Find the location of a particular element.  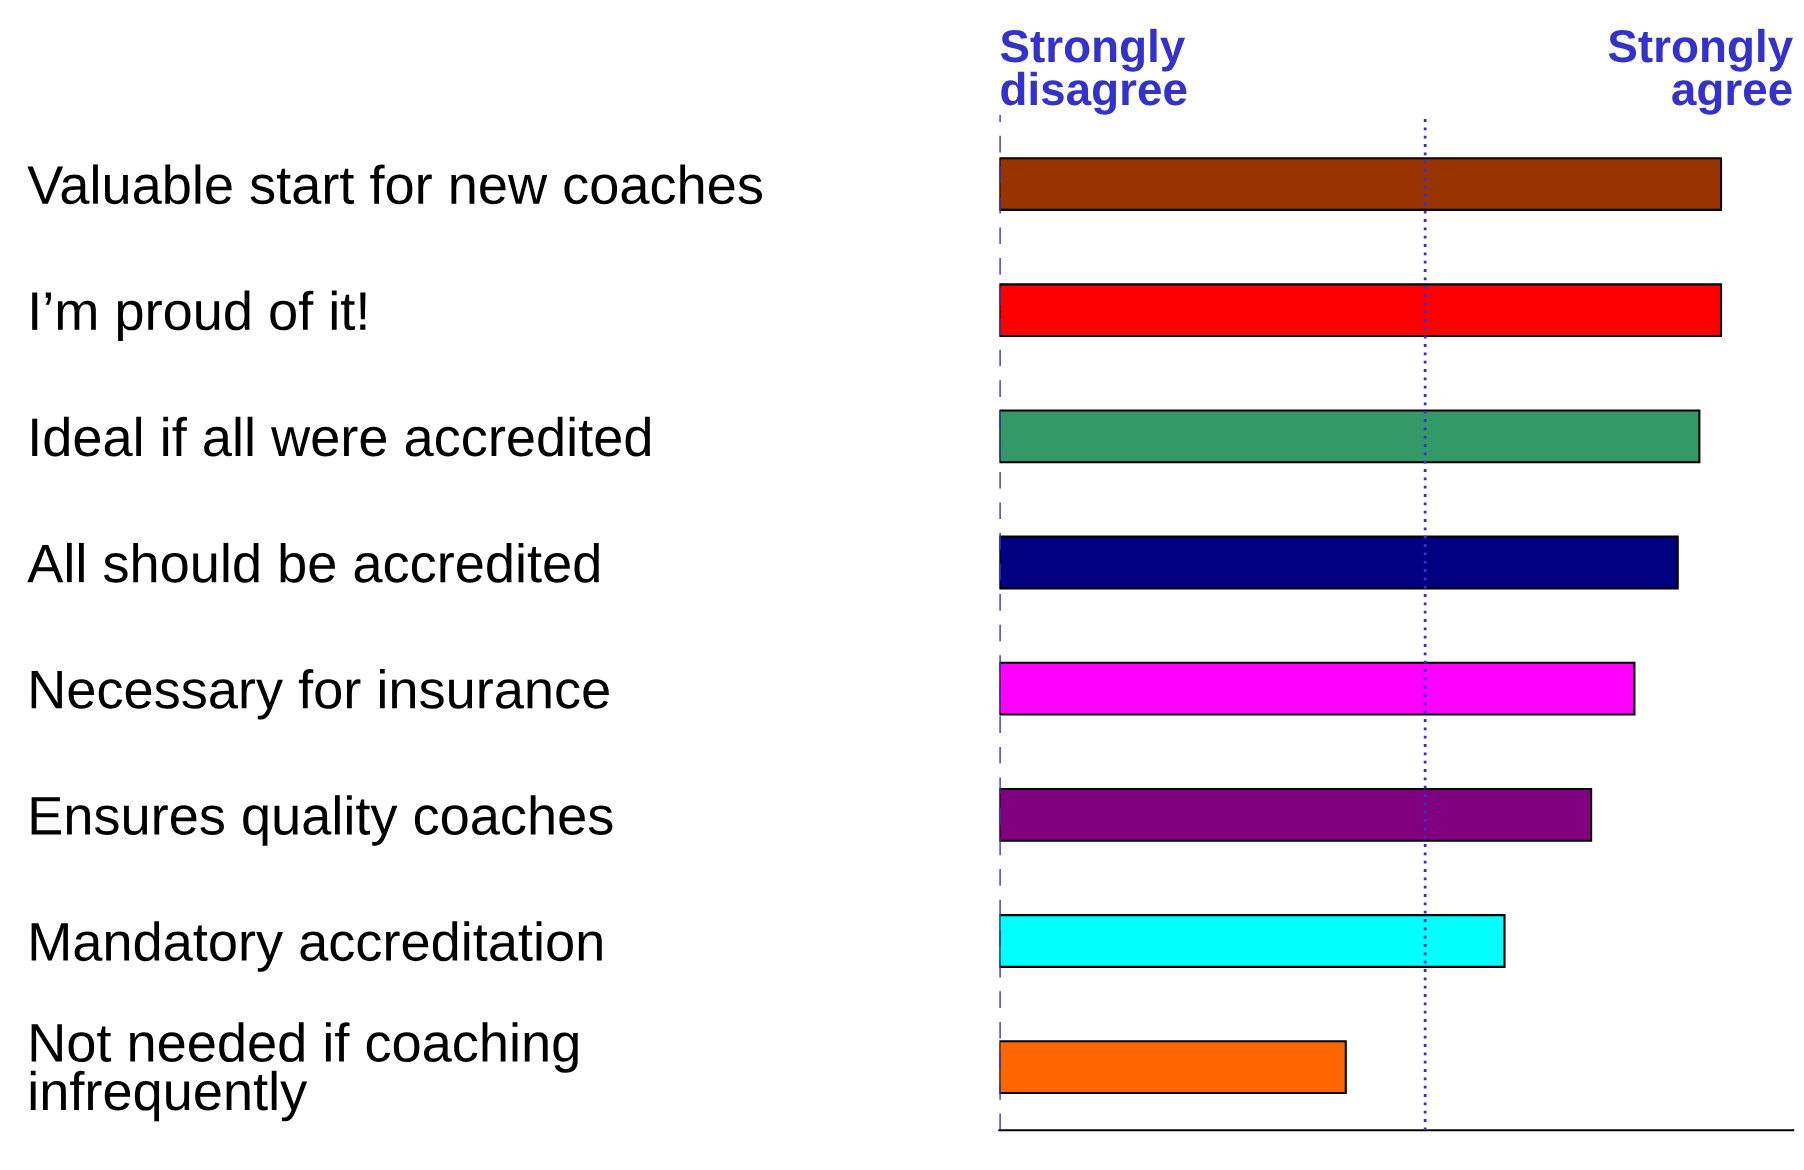

y-tick-label: Ensures quality coaches is located at coordinates (322, 820).